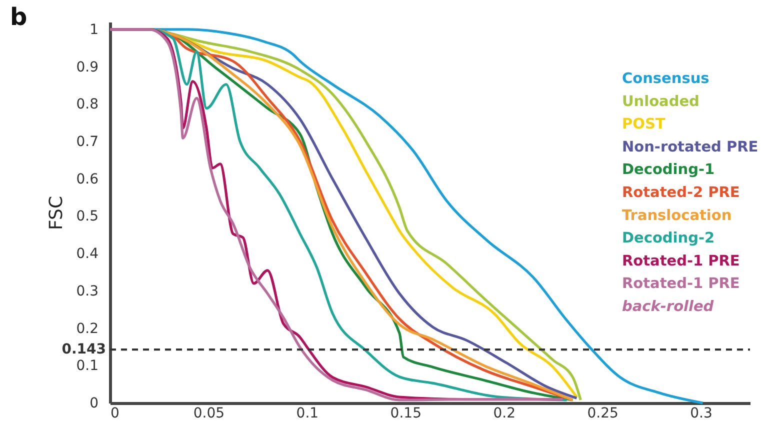 Image resolution: width=768 pixels, height=423 pixels. I want to click on text: Rotated-1 PRE, so click(681, 261).